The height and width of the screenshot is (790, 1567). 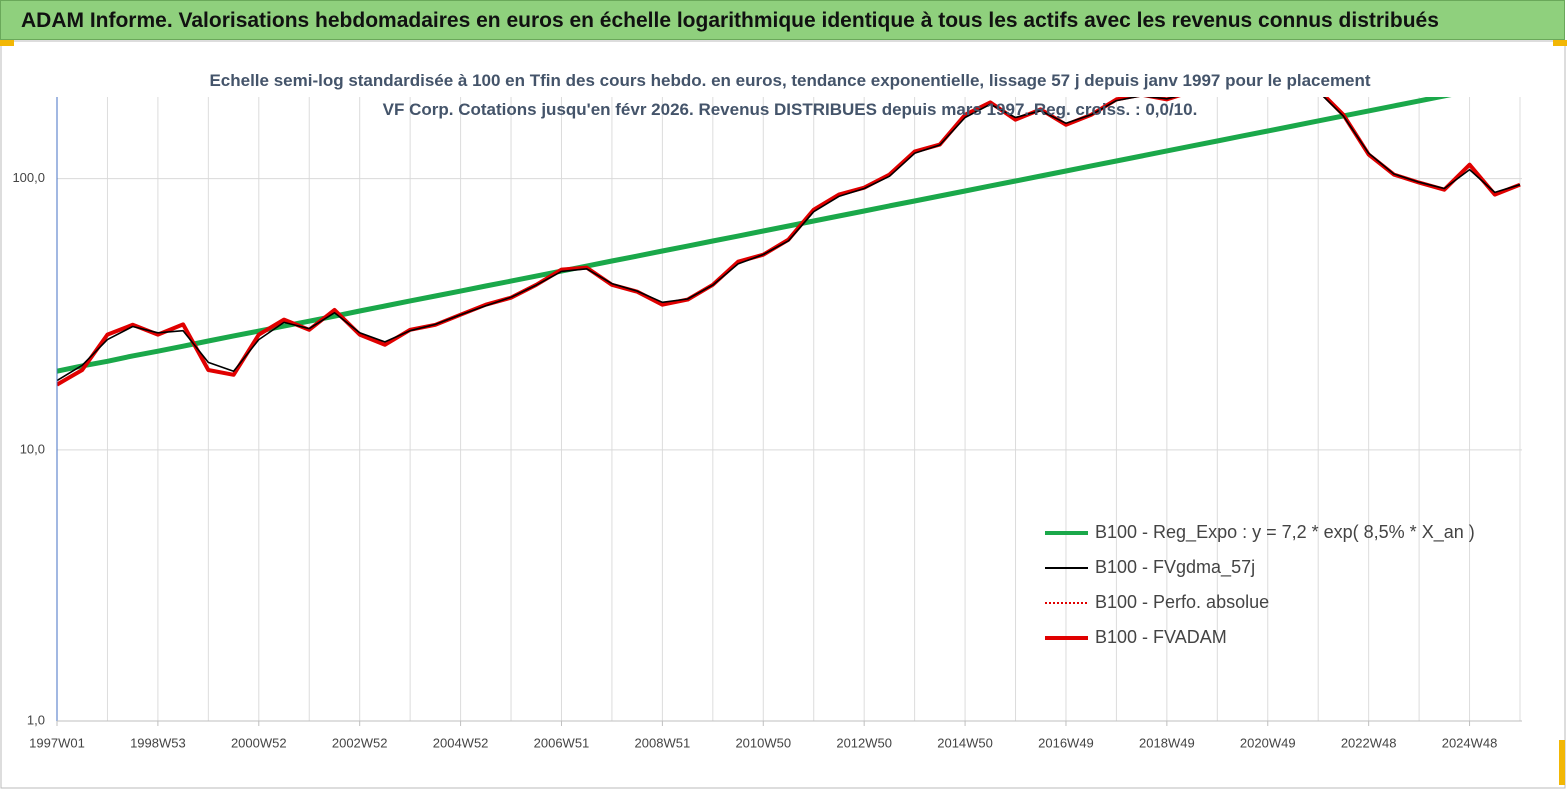 I want to click on x-tick-label: 2008W51, so click(x=663, y=742).